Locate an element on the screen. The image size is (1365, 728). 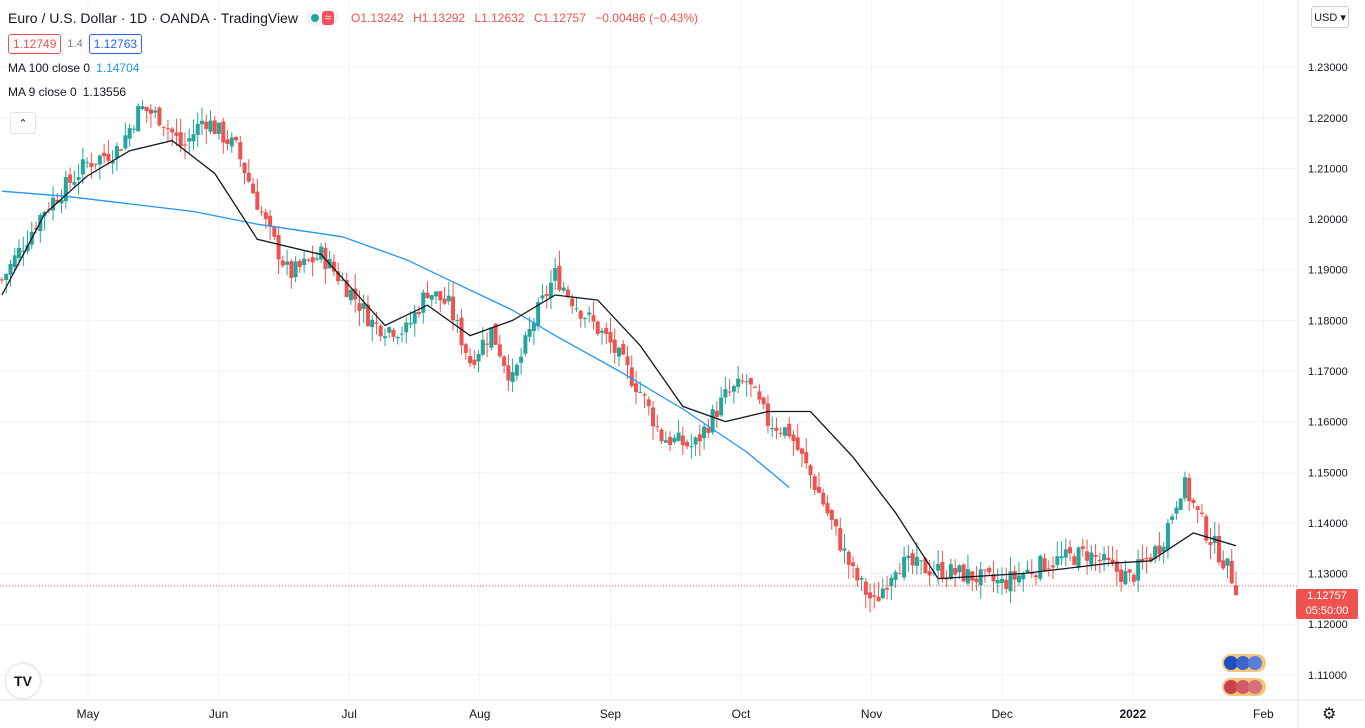
time-tick-label: Dec is located at coordinates (1002, 714).